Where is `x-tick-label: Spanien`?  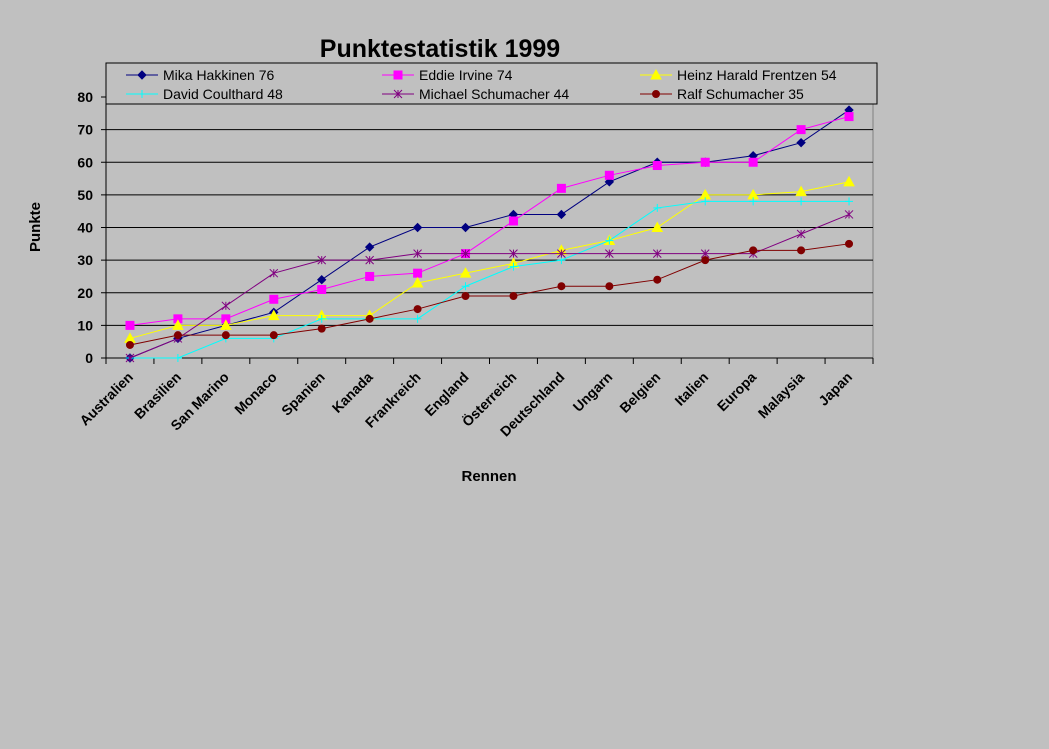 x-tick-label: Spanien is located at coordinates (303, 394).